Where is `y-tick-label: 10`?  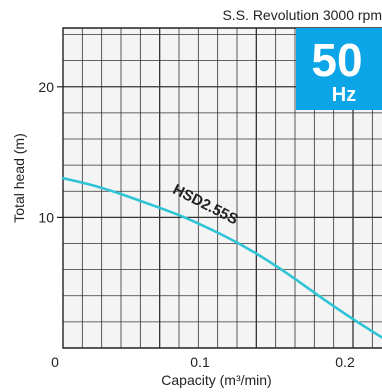
y-tick-label: 10 is located at coordinates (46, 217).